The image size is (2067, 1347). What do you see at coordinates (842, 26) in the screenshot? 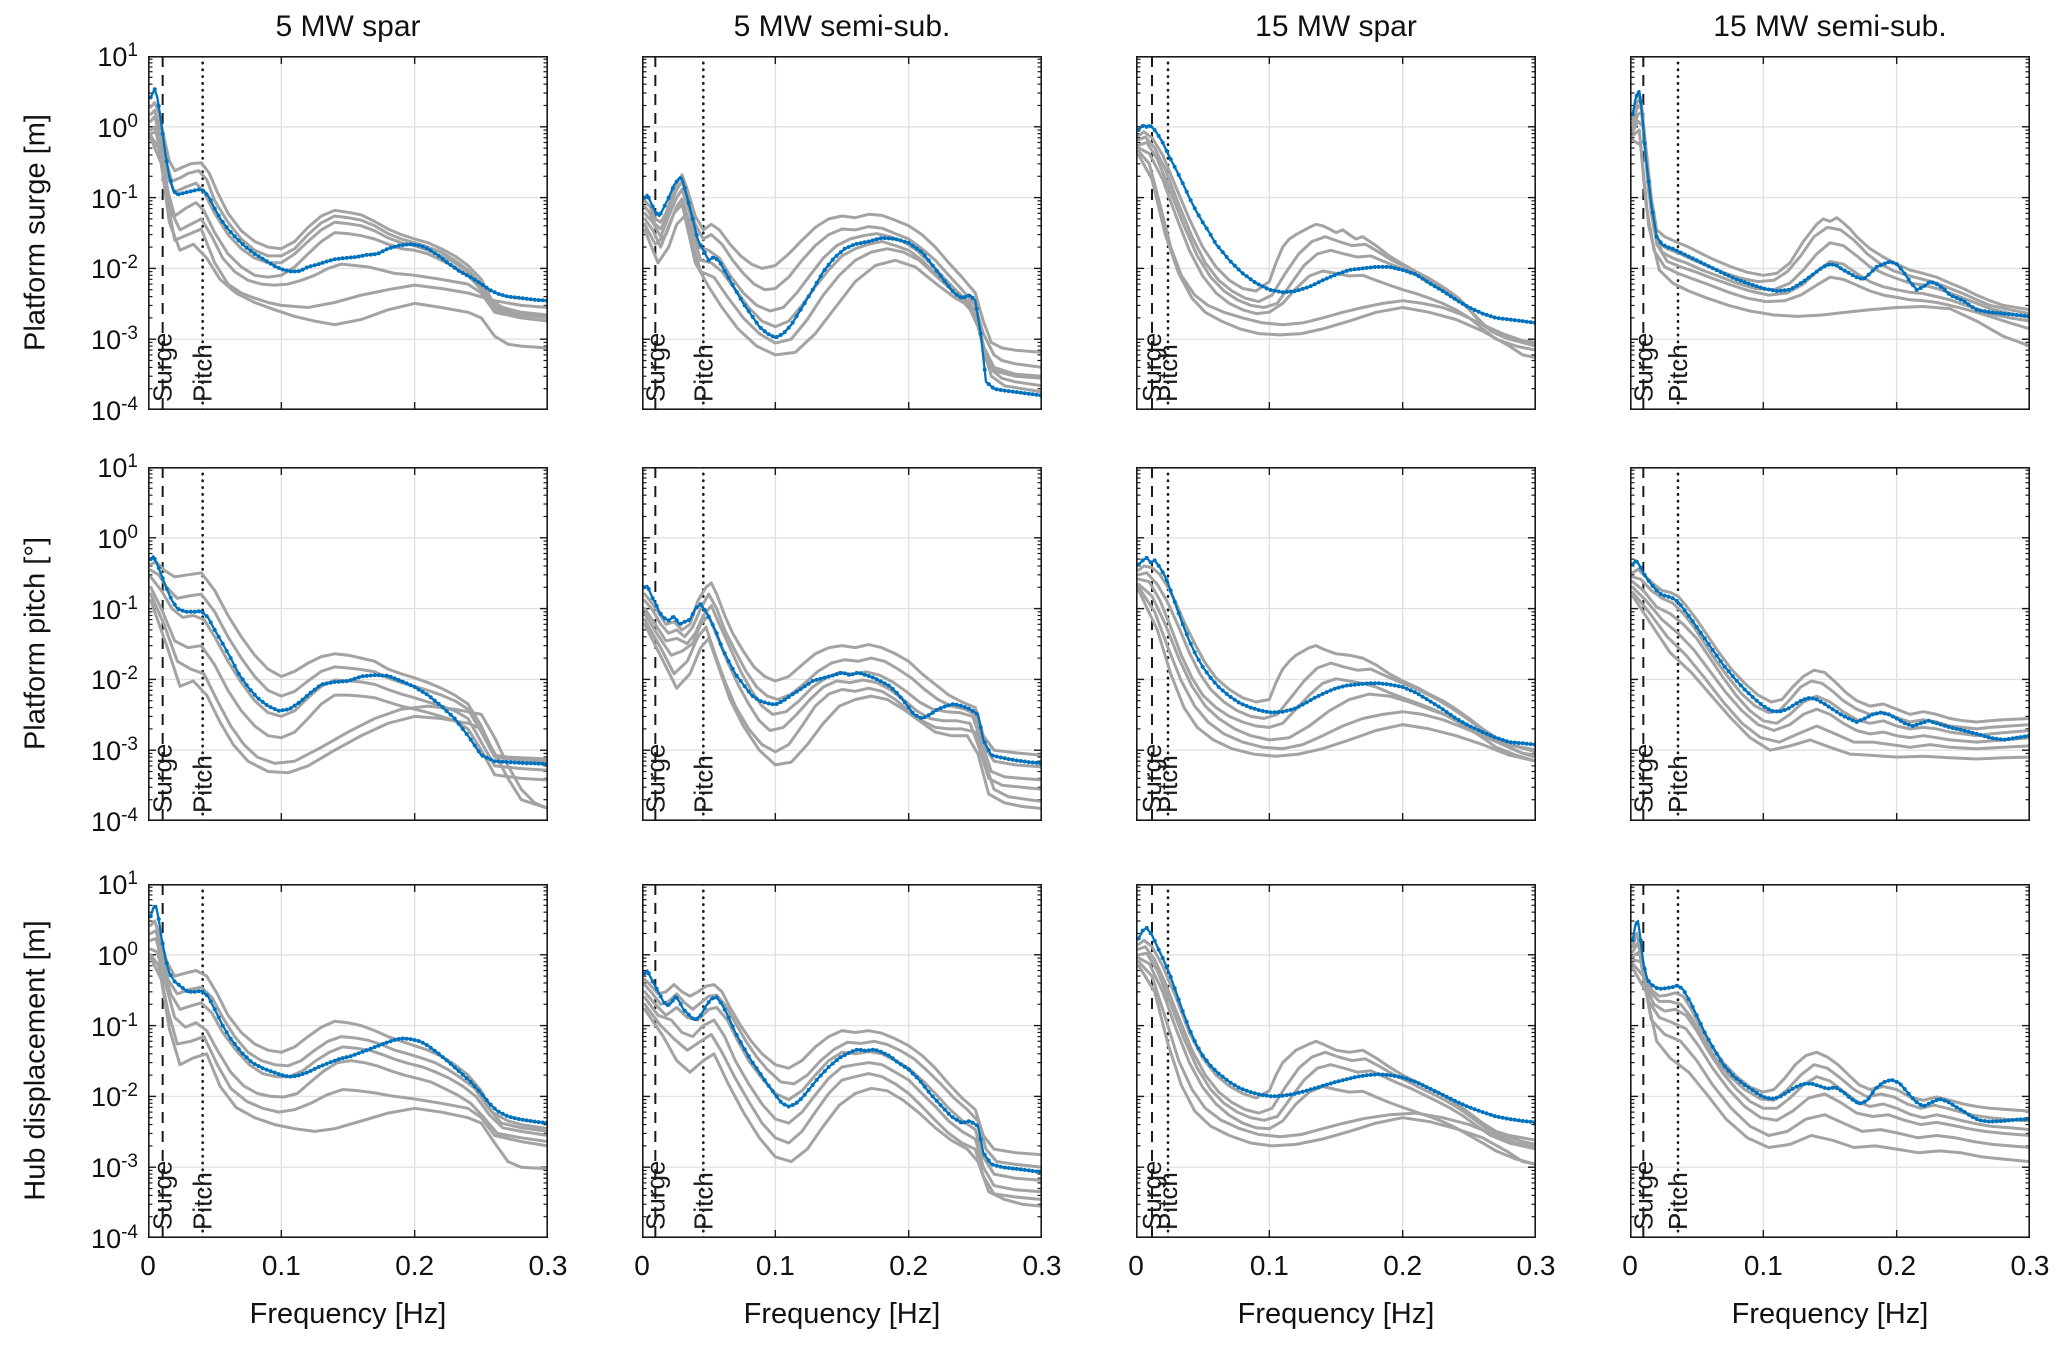
I see `column-title: 5 MW semi-sub.` at bounding box center [842, 26].